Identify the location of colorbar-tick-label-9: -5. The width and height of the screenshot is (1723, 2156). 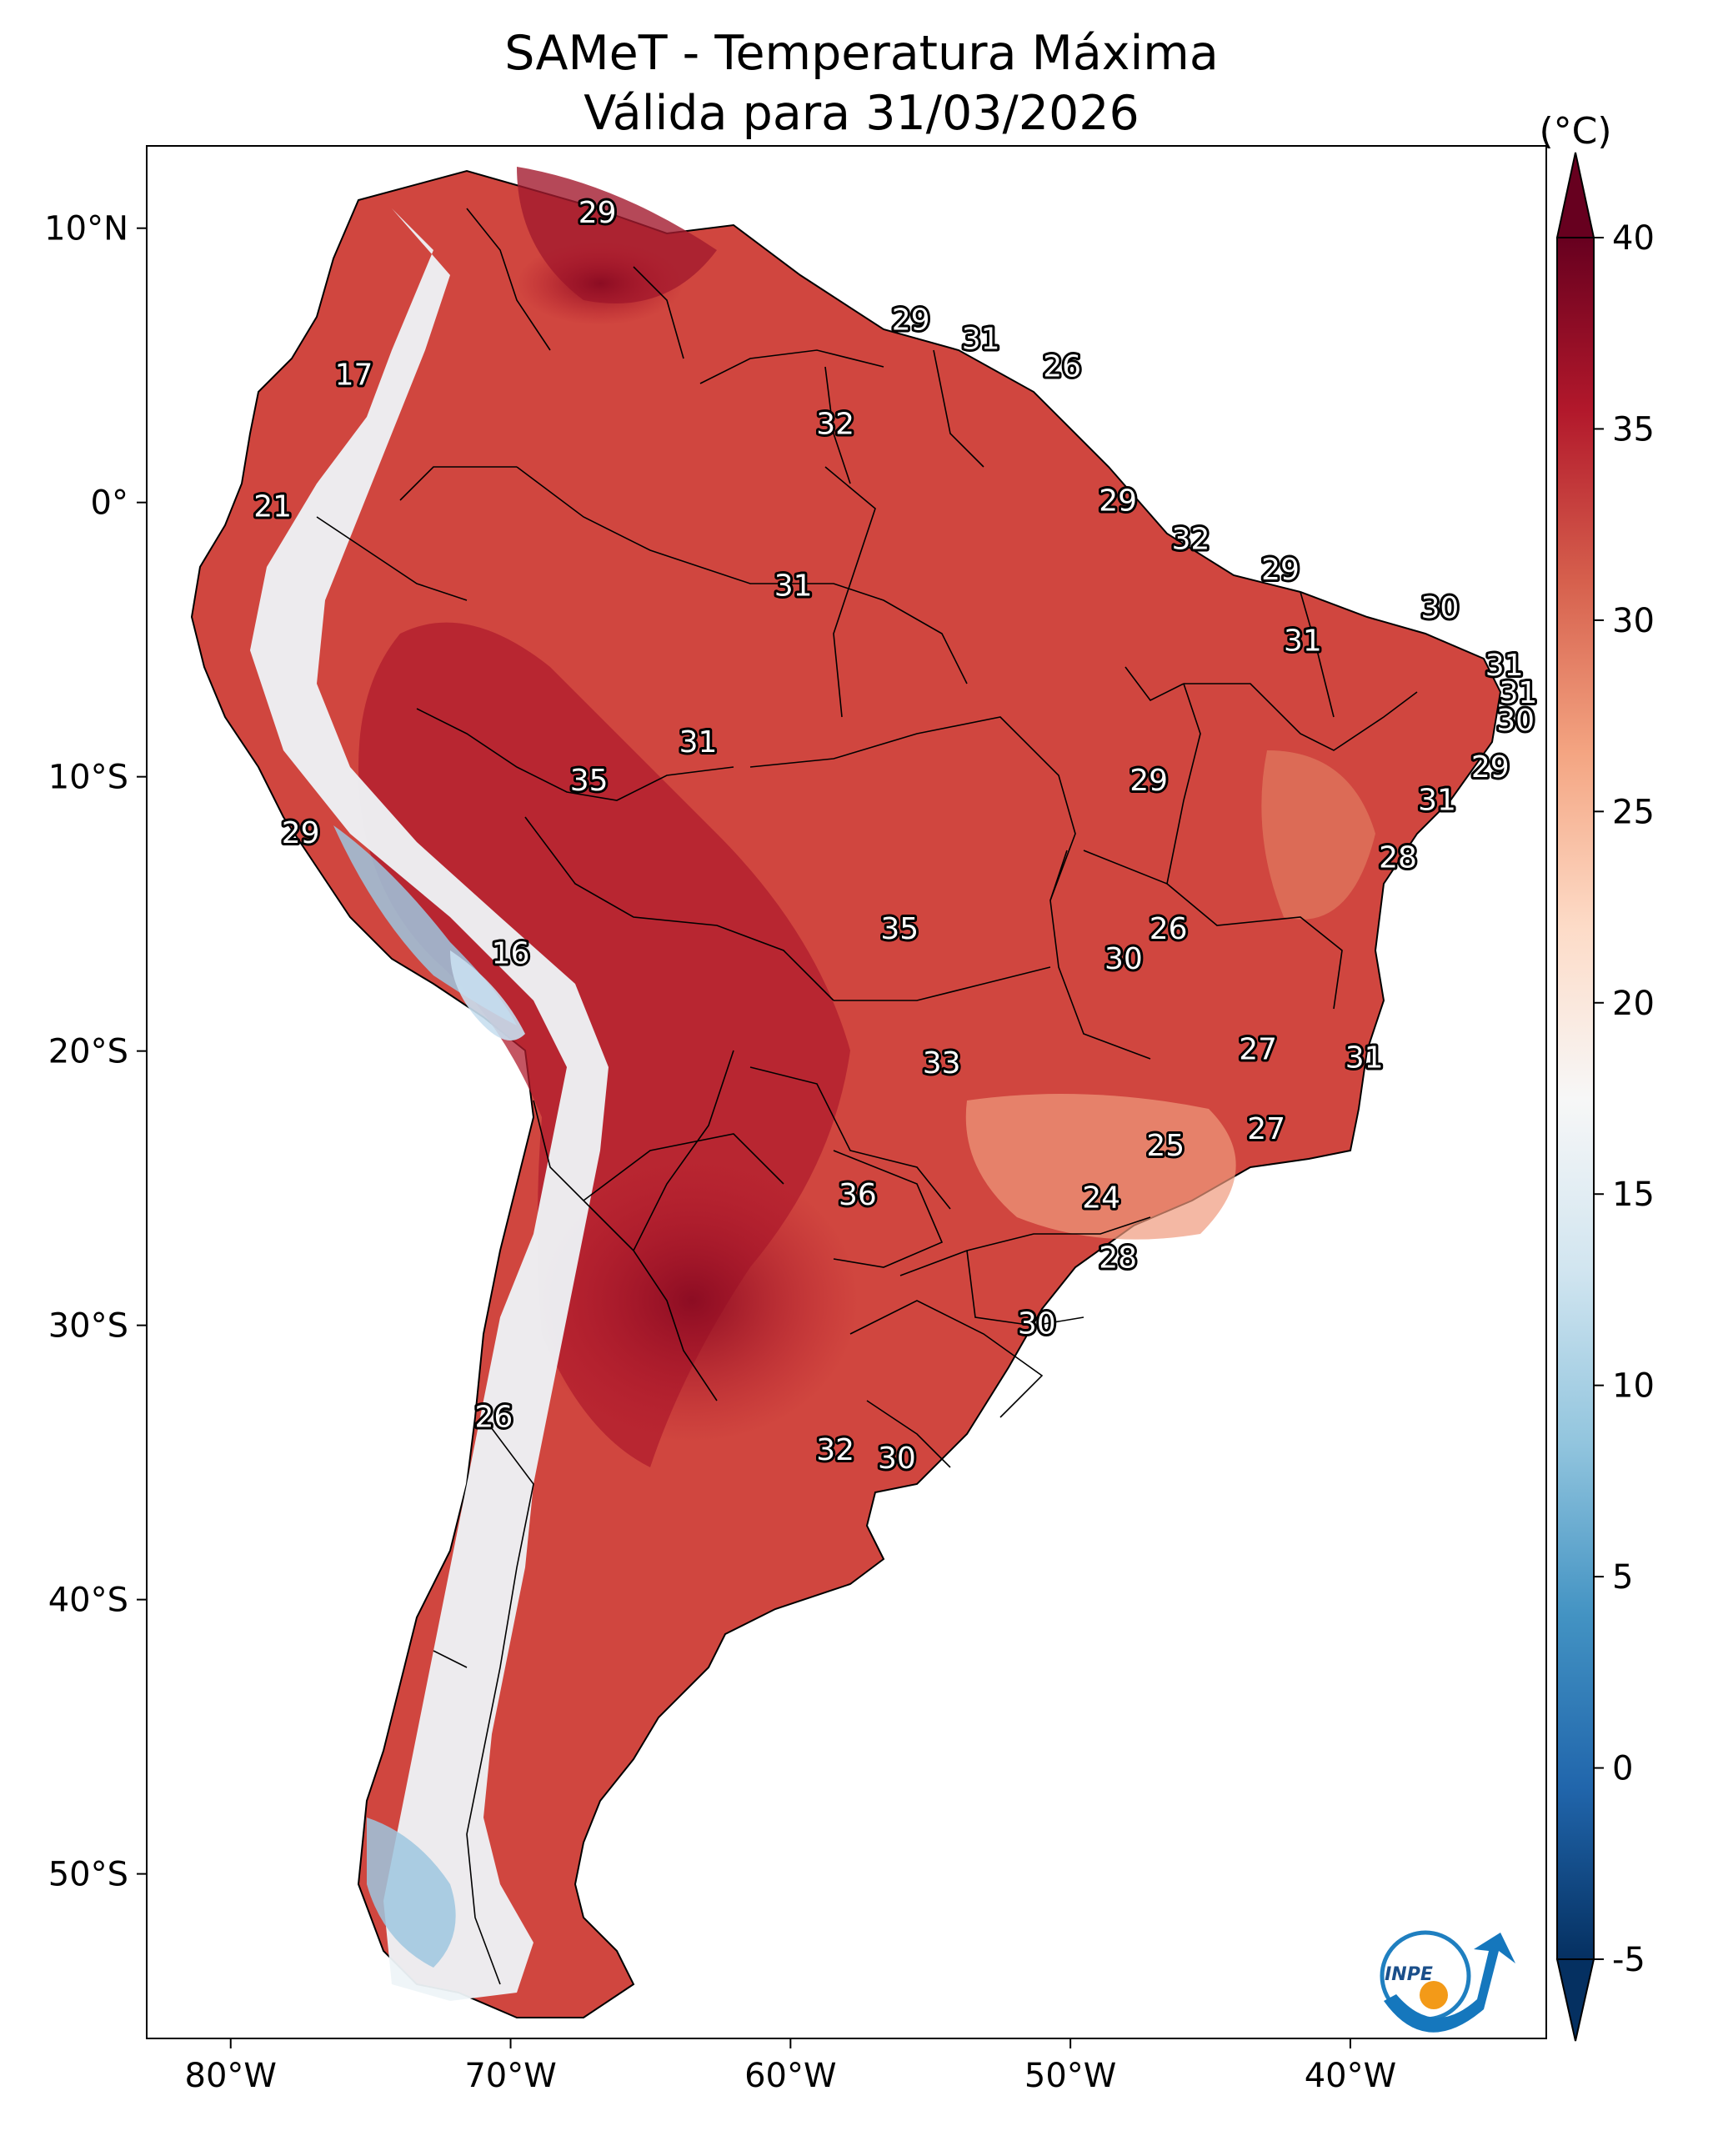
(1628, 1960).